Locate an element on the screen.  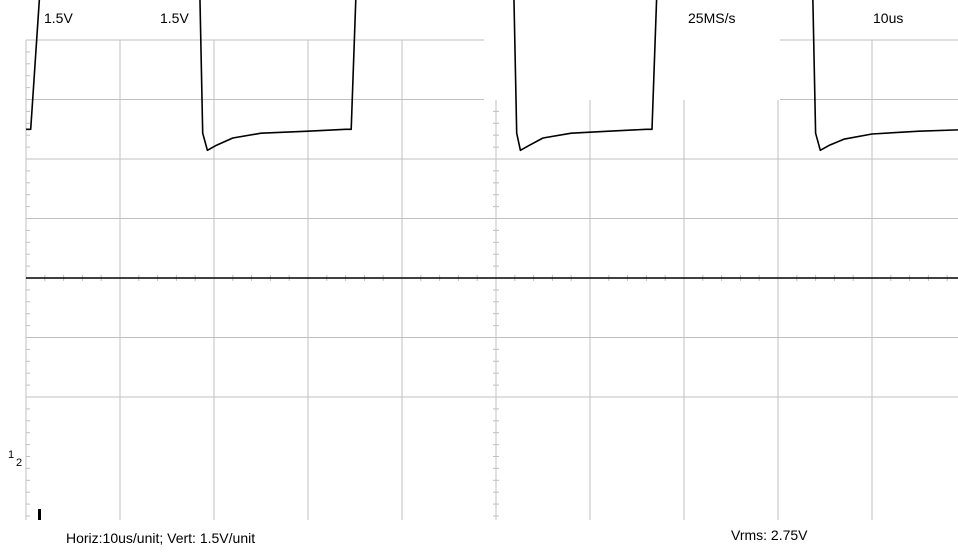
vrms-readout: Vrms: 2.75V is located at coordinates (769, 535).